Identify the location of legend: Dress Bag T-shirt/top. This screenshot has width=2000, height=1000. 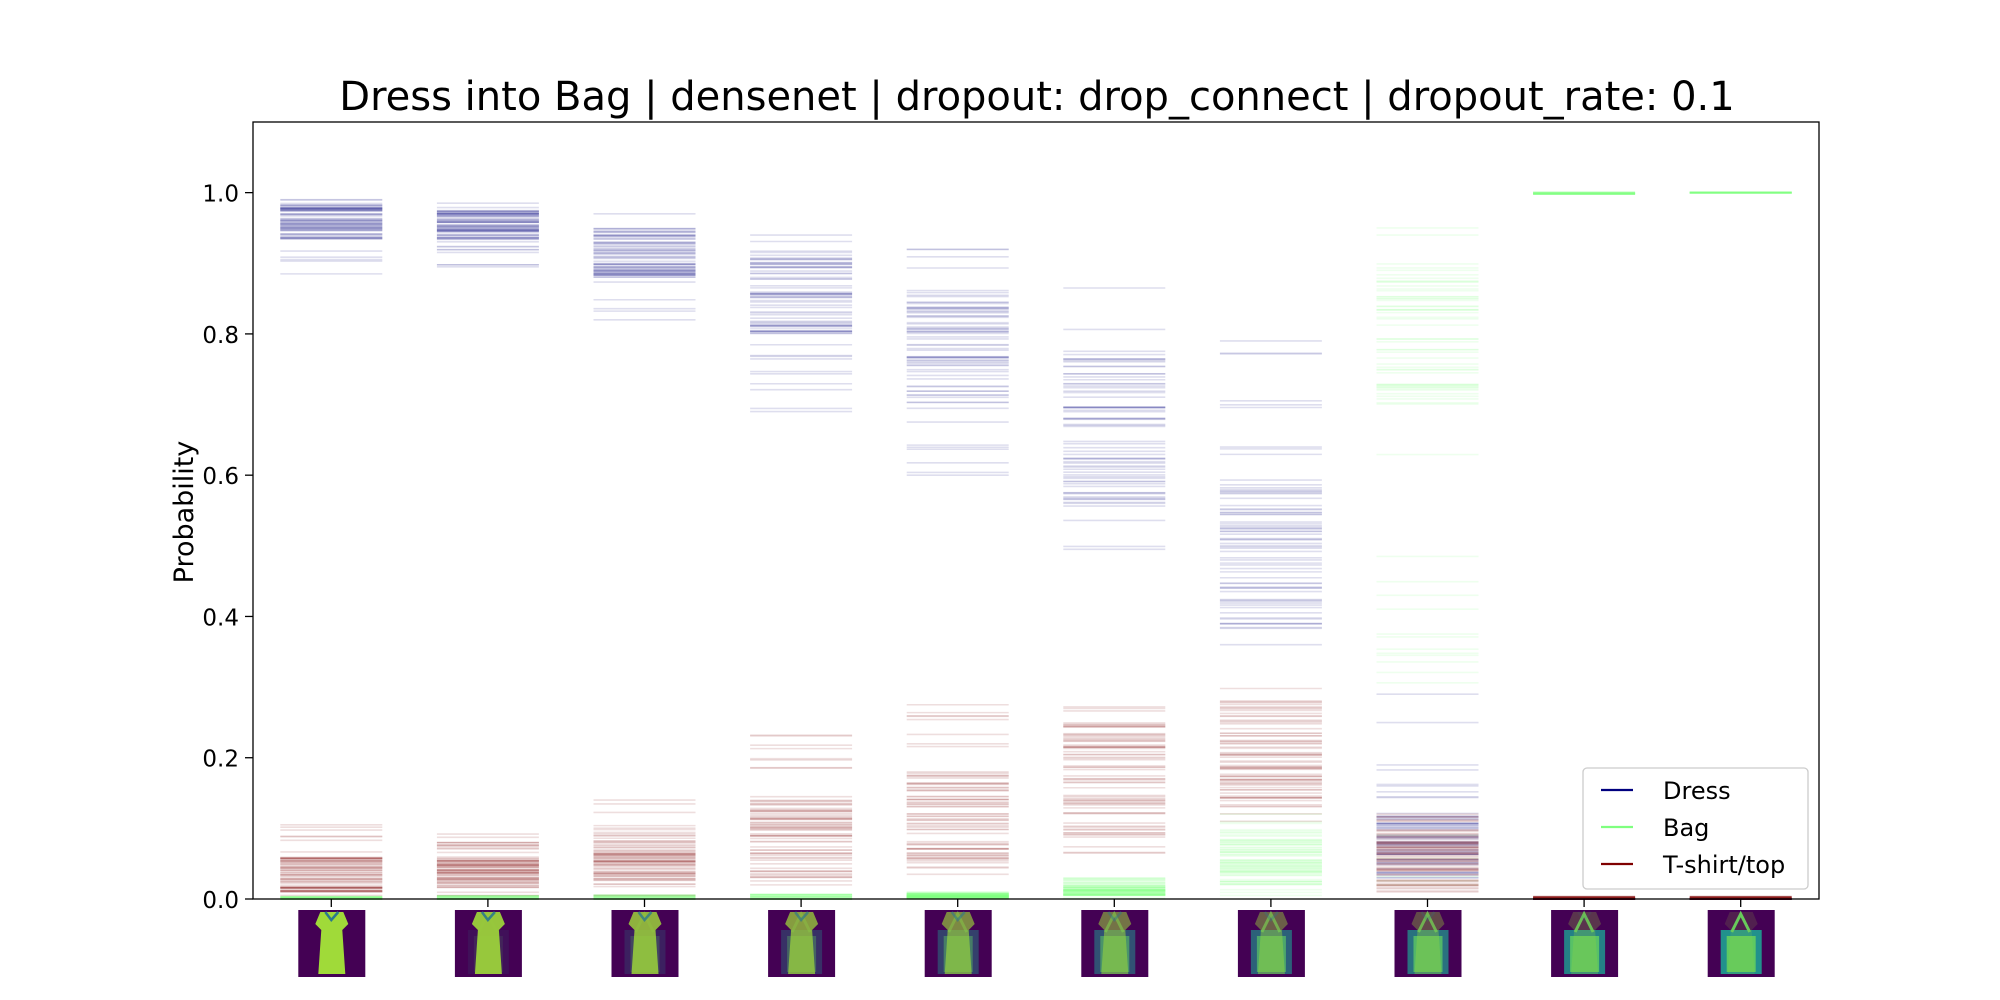
(1695, 828).